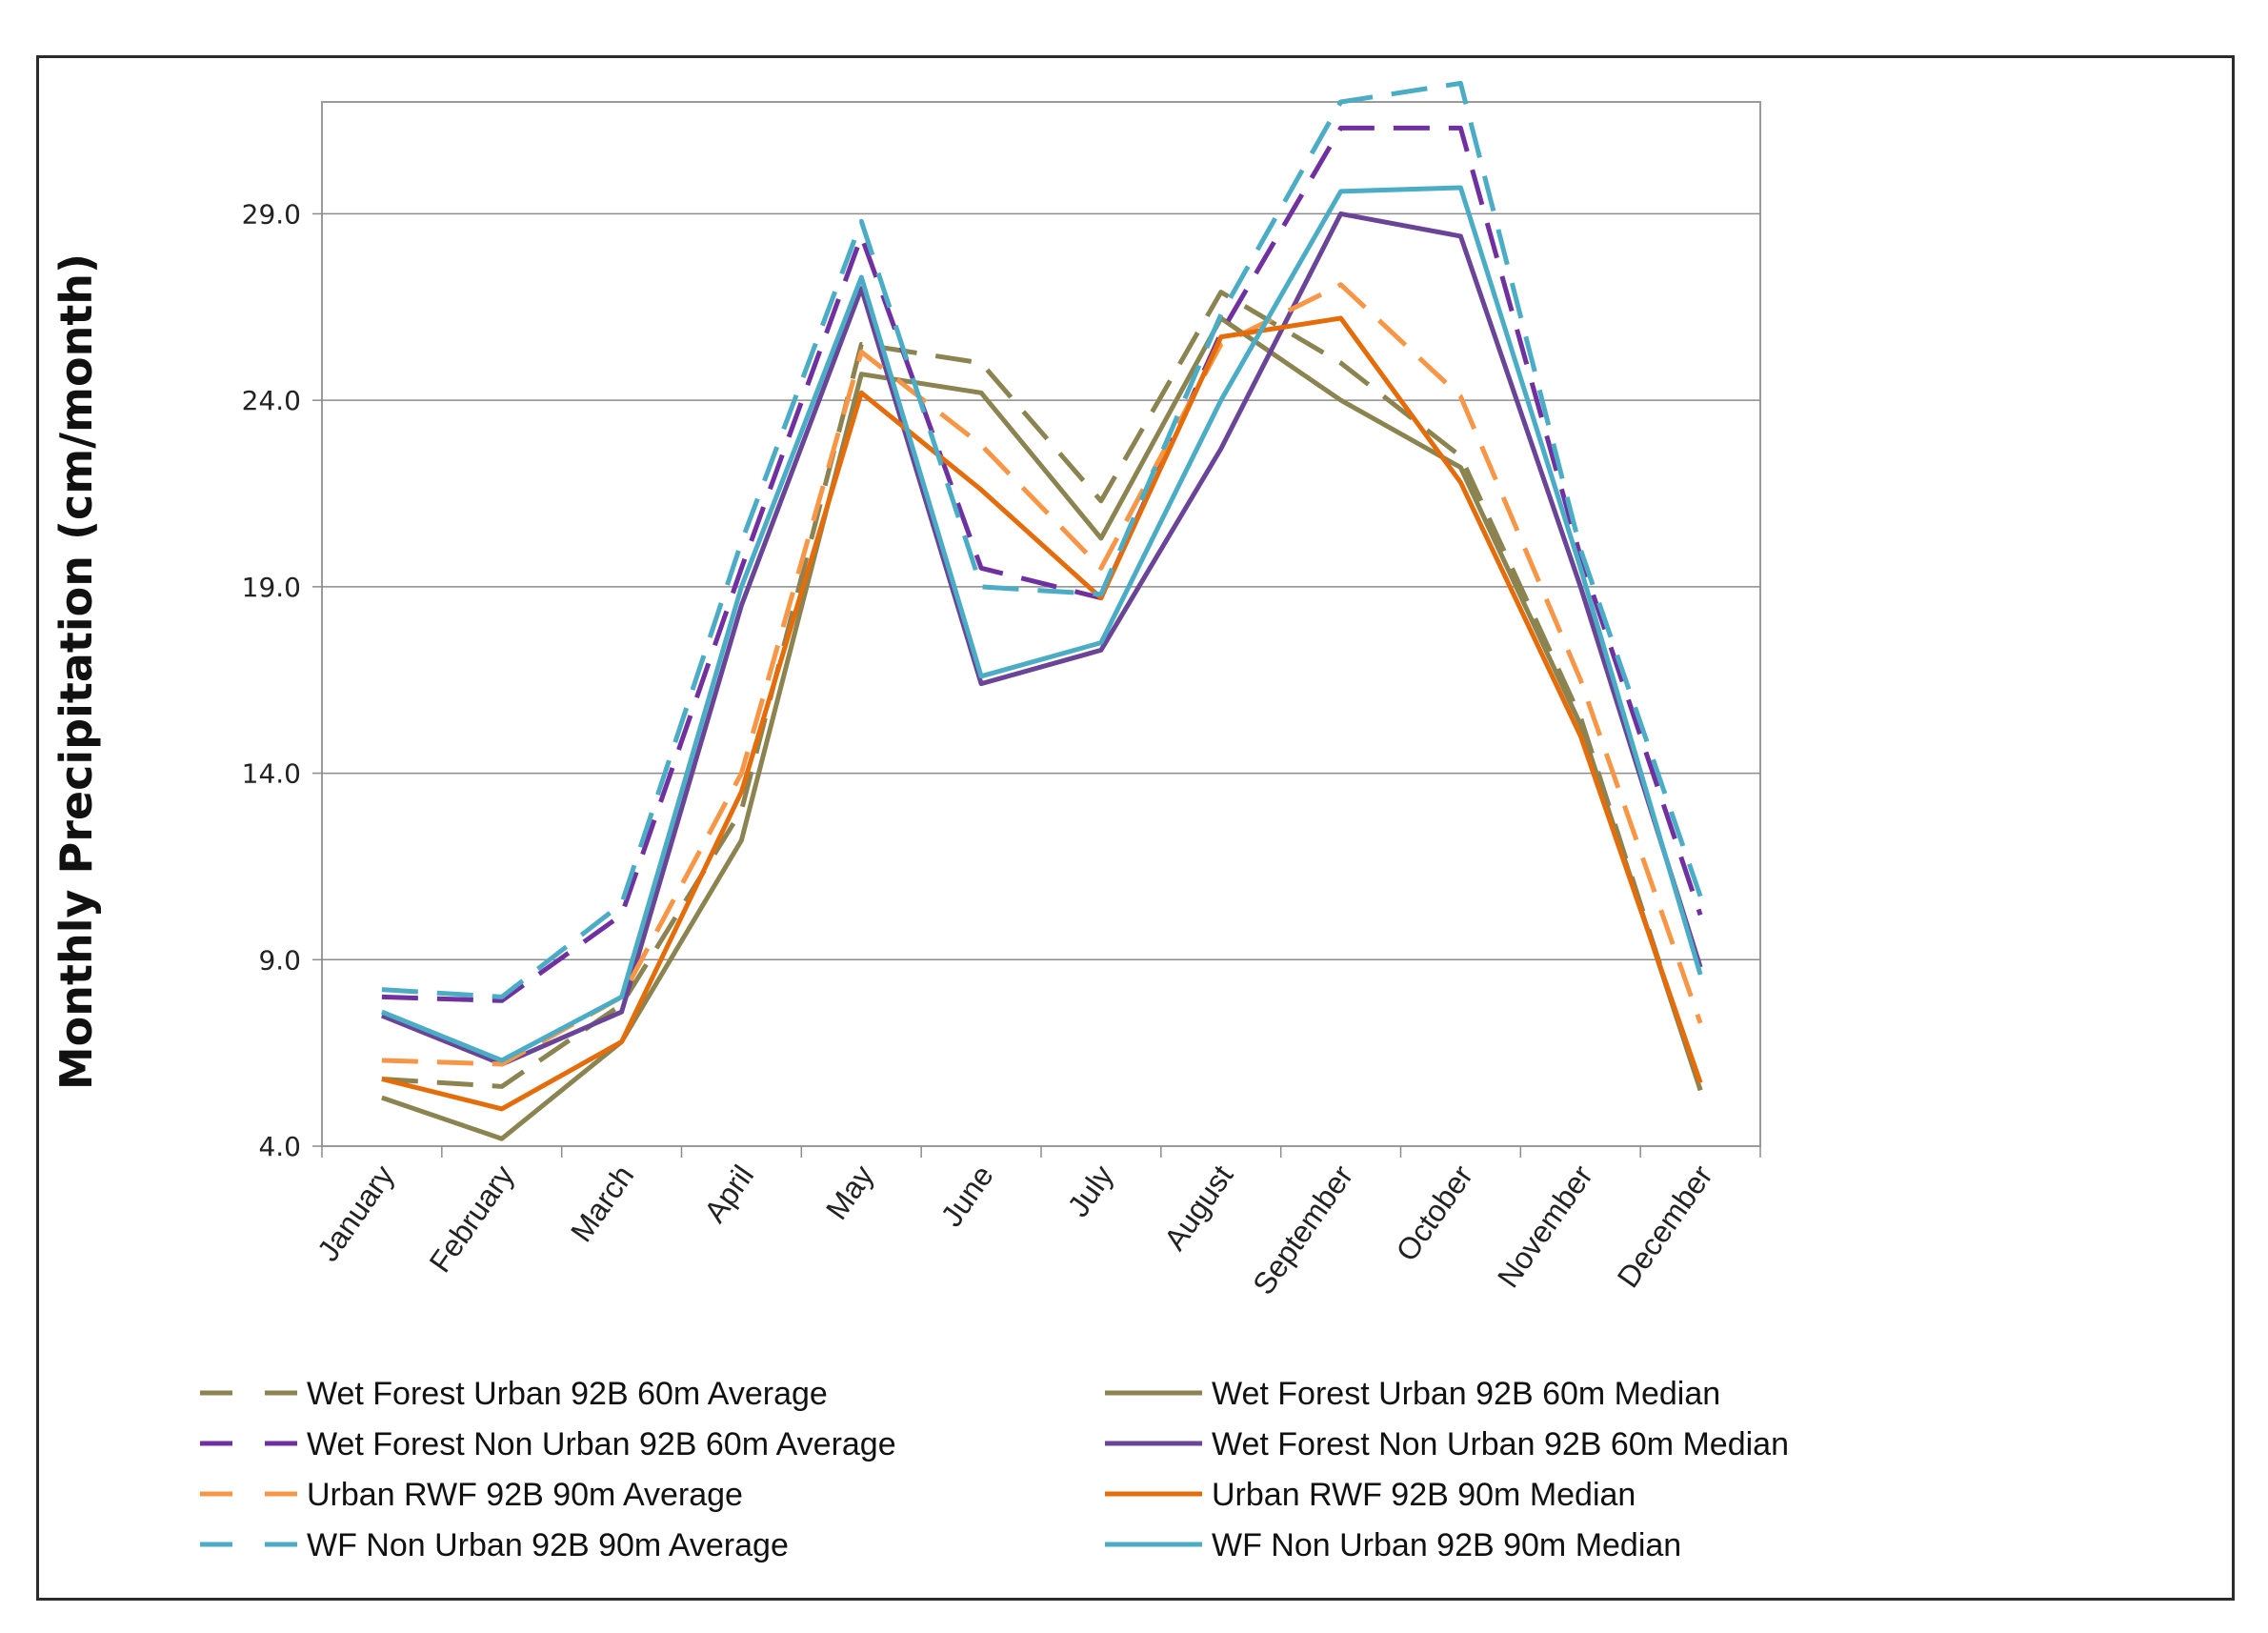 This screenshot has width=2268, height=1633. What do you see at coordinates (271, 401) in the screenshot?
I see `y-tick-label: 24.0` at bounding box center [271, 401].